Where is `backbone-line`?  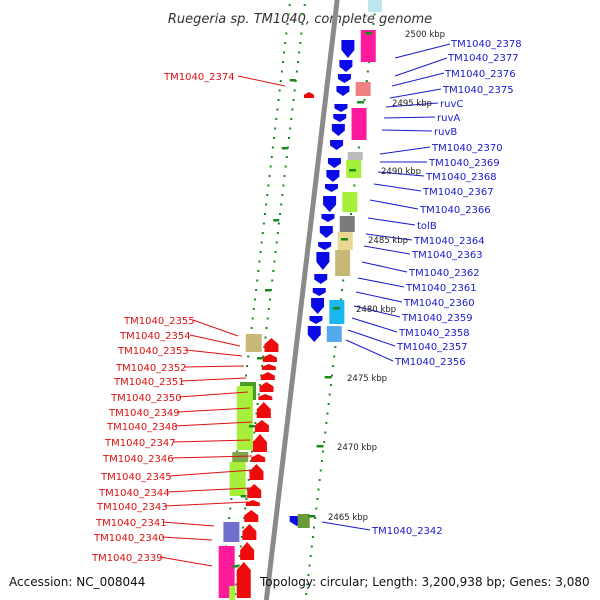
backbone-line is located at coordinates (301, 300).